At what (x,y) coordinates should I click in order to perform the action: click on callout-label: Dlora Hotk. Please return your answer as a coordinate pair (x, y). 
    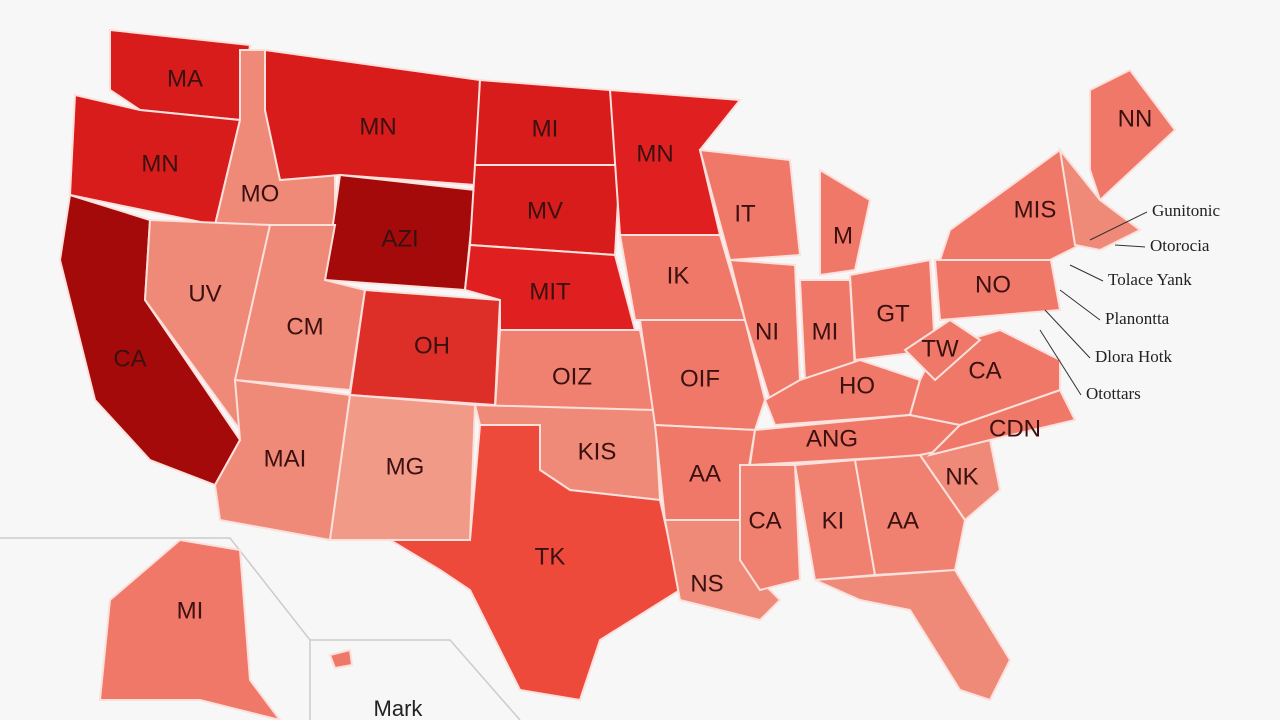
    Looking at the image, I should click on (1133, 356).